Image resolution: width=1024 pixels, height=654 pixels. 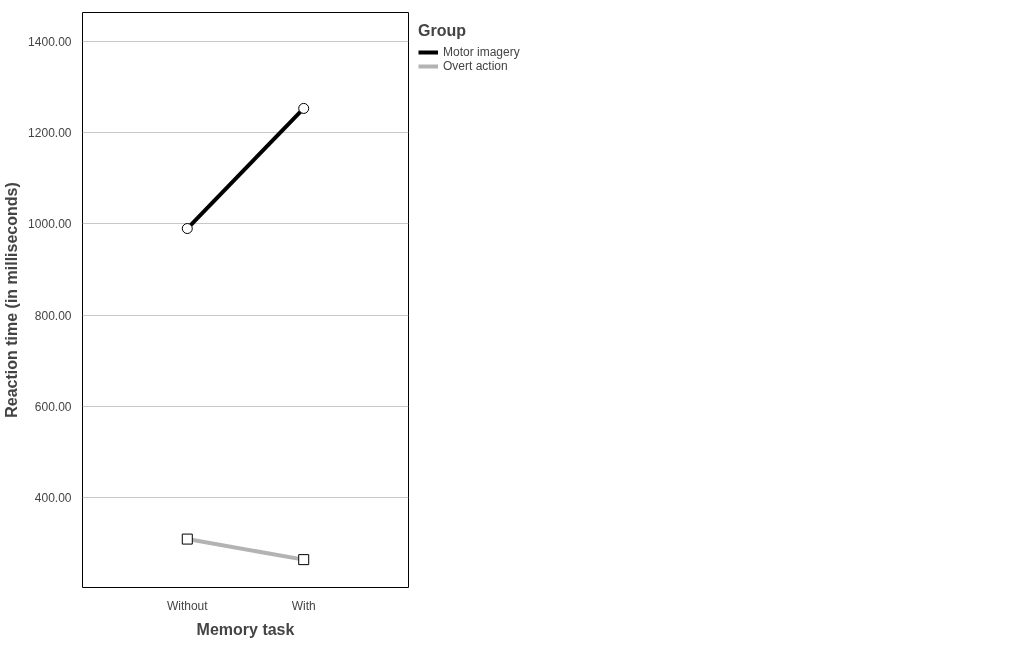 I want to click on y-tick-label: 400.00, so click(x=53, y=498).